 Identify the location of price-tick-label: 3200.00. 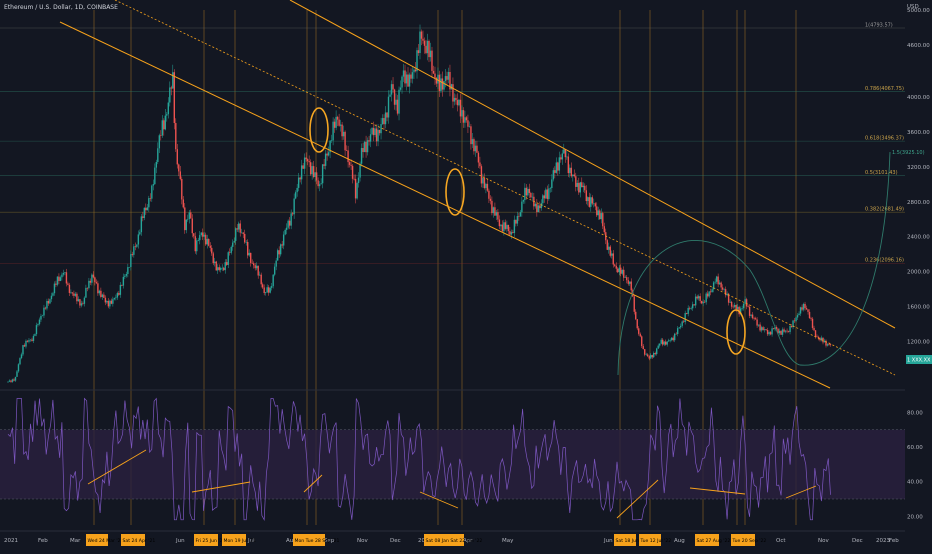
(918, 168).